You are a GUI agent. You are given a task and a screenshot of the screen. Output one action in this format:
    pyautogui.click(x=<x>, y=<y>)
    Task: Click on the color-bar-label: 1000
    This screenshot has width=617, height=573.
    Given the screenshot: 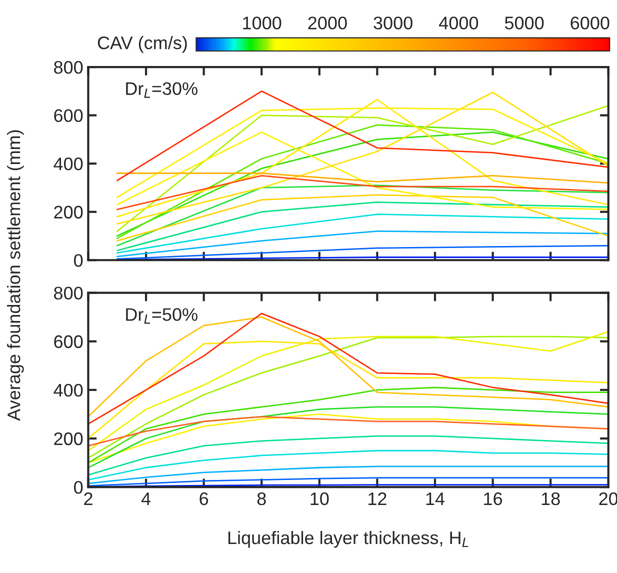 What is the action you would take?
    pyautogui.click(x=262, y=23)
    